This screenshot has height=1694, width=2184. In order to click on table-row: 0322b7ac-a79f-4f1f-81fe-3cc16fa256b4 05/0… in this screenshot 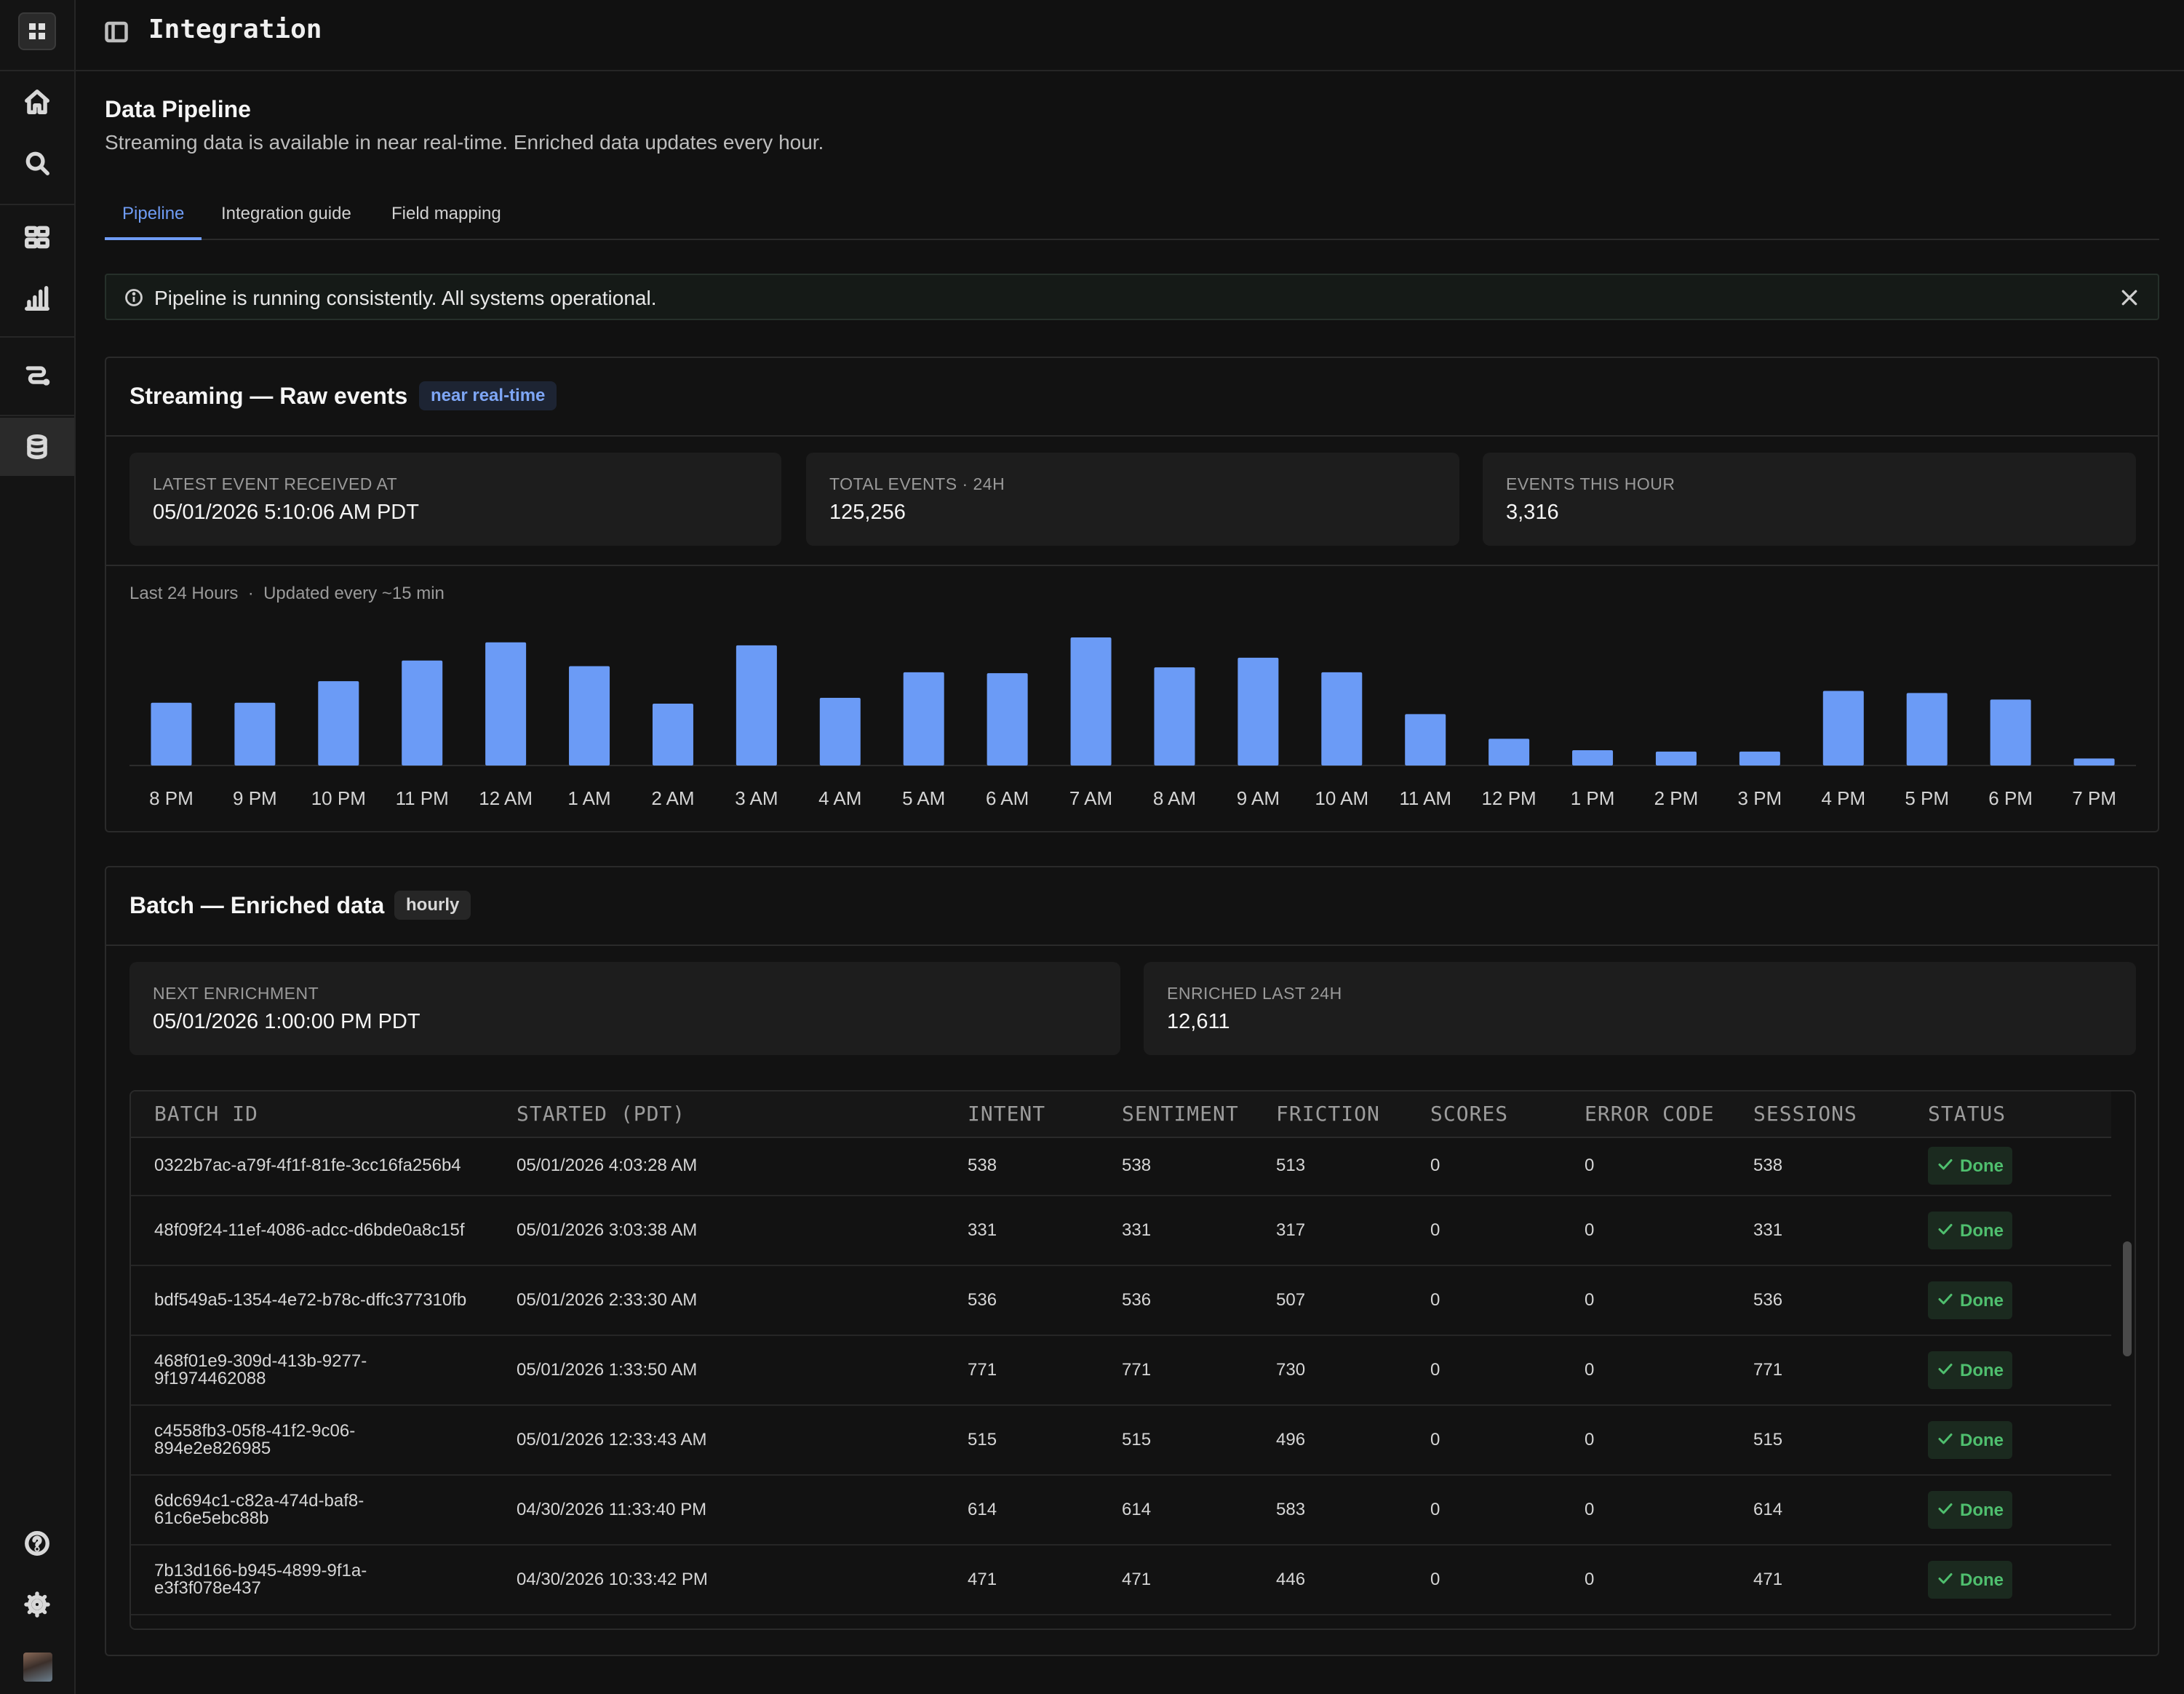, I will do `click(1121, 1166)`.